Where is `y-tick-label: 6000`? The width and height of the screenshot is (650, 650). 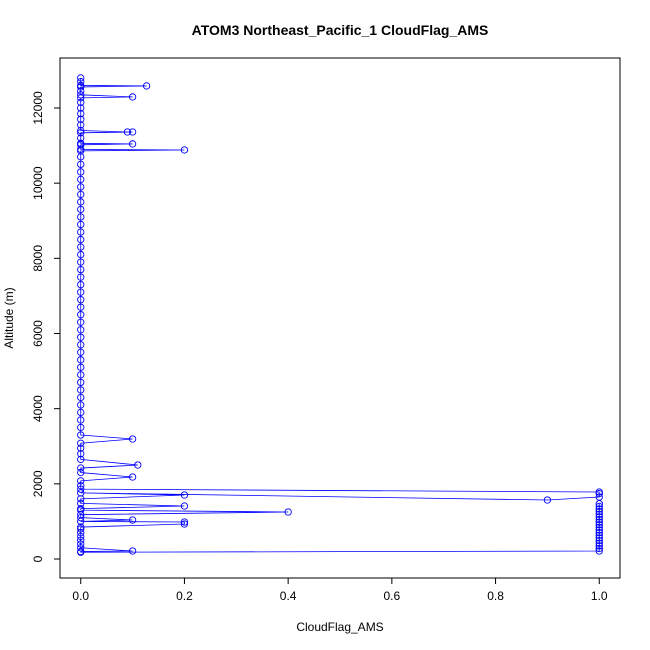 y-tick-label: 6000 is located at coordinates (38, 333).